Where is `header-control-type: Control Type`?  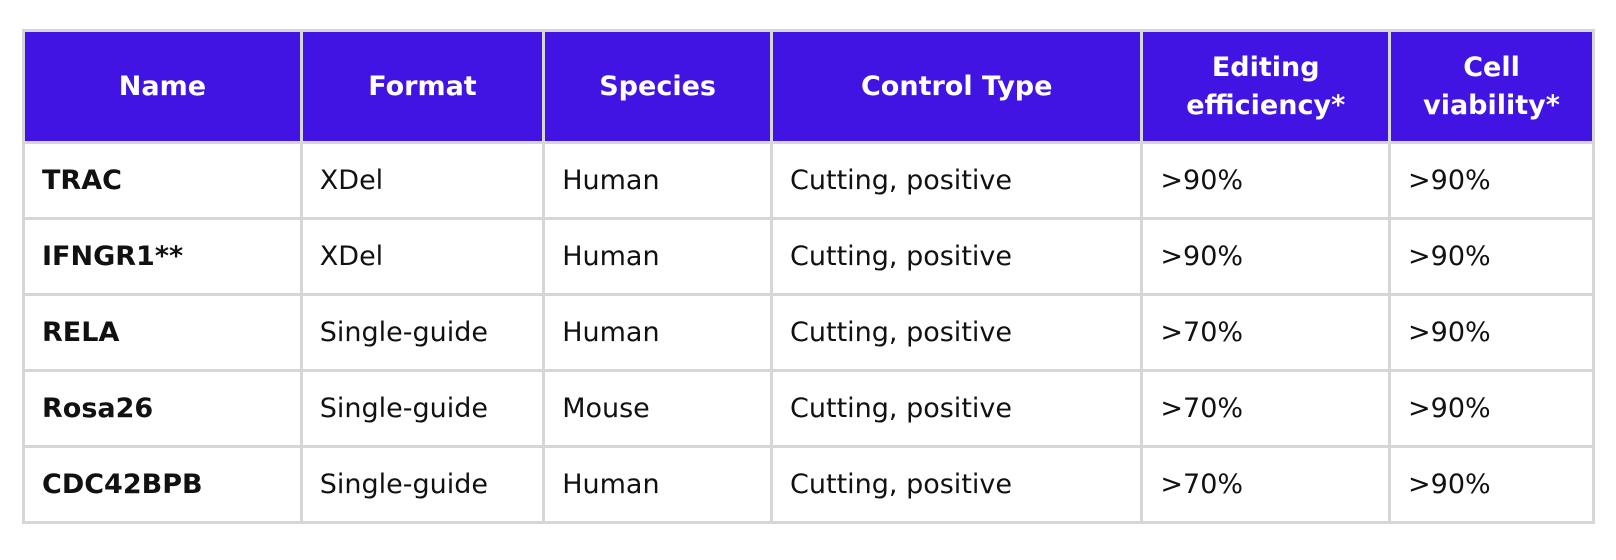
header-control-type: Control Type is located at coordinates (957, 86).